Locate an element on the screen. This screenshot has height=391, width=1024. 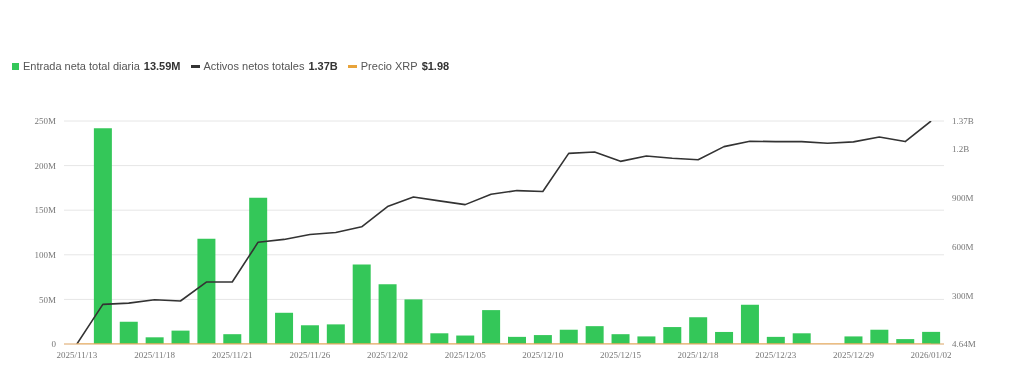
y-tick-label: 50M is located at coordinates (47, 299).